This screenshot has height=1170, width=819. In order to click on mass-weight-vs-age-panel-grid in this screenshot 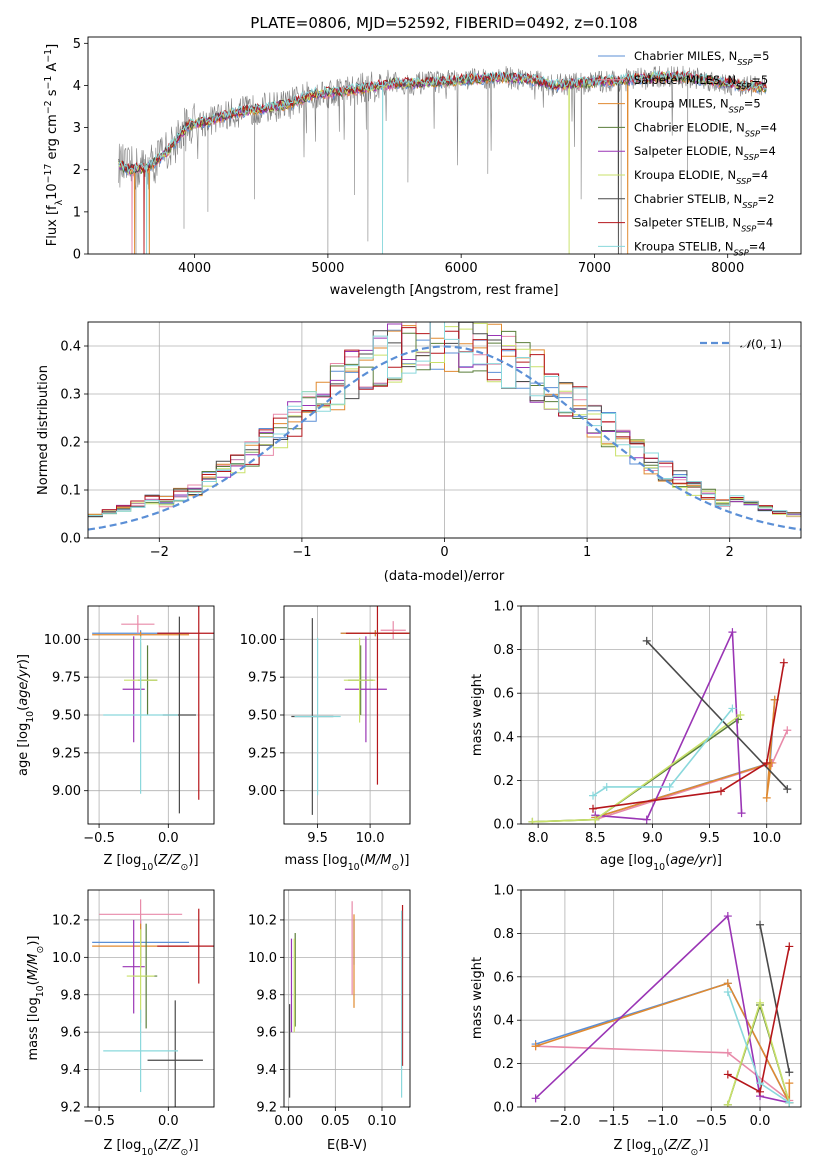, I will do `click(661, 715)`.